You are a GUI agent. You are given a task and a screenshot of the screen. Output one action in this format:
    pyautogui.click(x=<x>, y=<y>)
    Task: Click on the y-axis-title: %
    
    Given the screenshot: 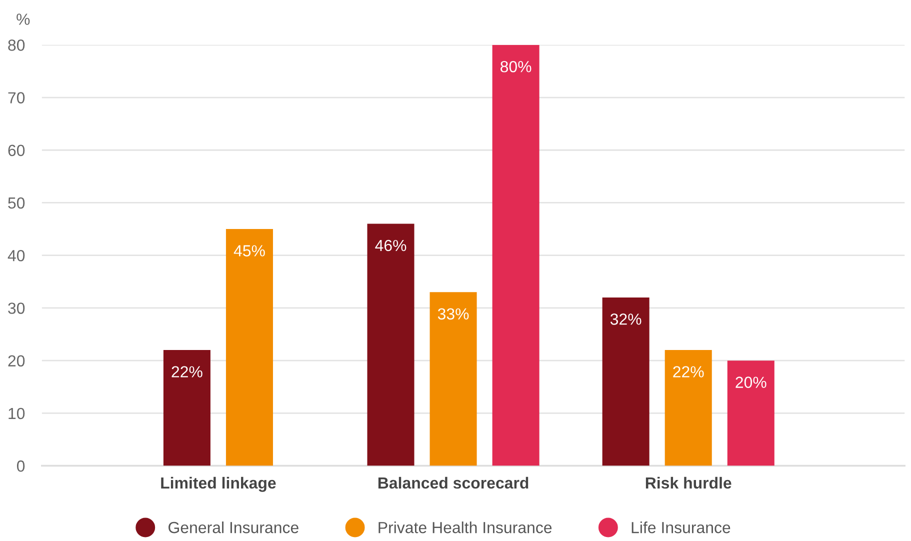 What is the action you would take?
    pyautogui.click(x=23, y=19)
    